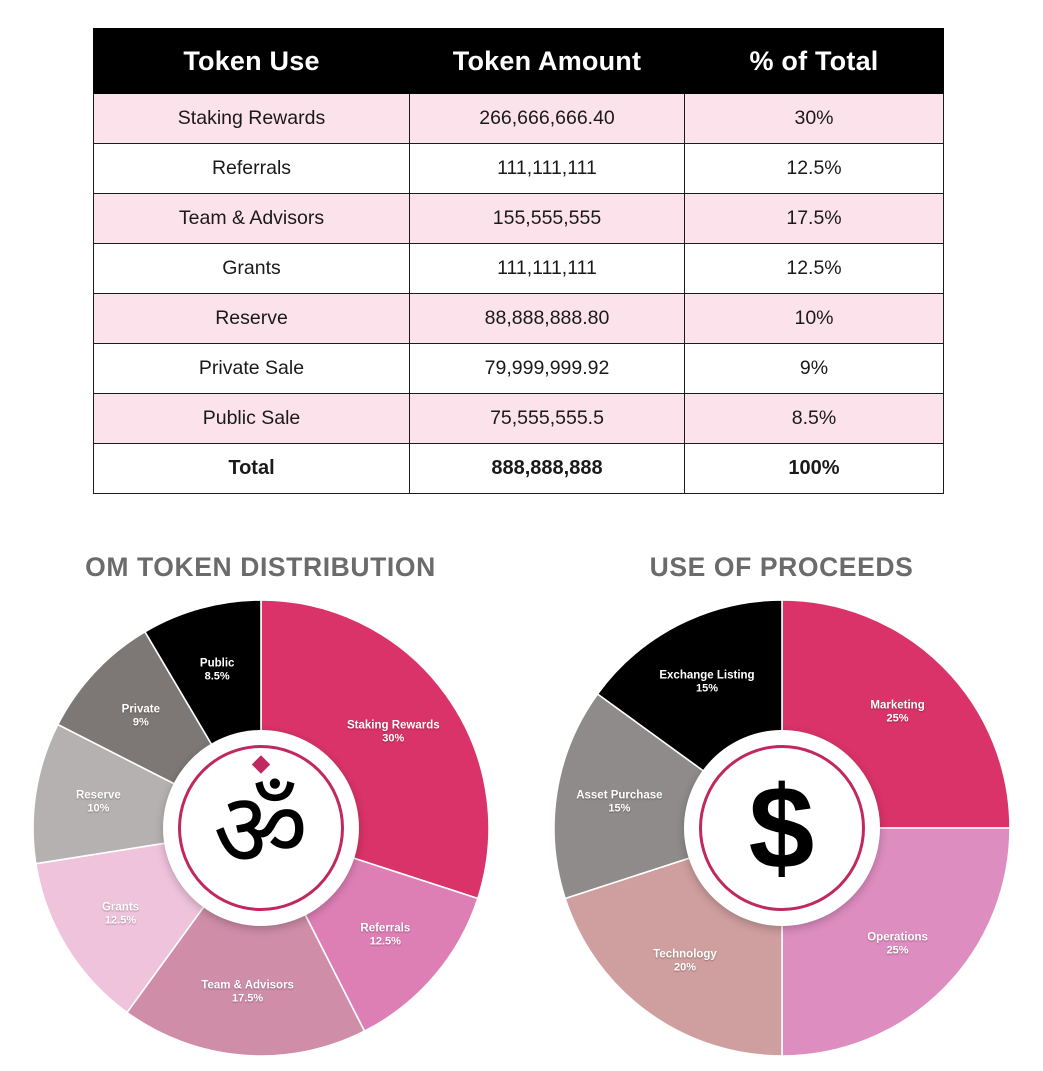  I want to click on cell-token-use: Staking Rewards, so click(251, 118).